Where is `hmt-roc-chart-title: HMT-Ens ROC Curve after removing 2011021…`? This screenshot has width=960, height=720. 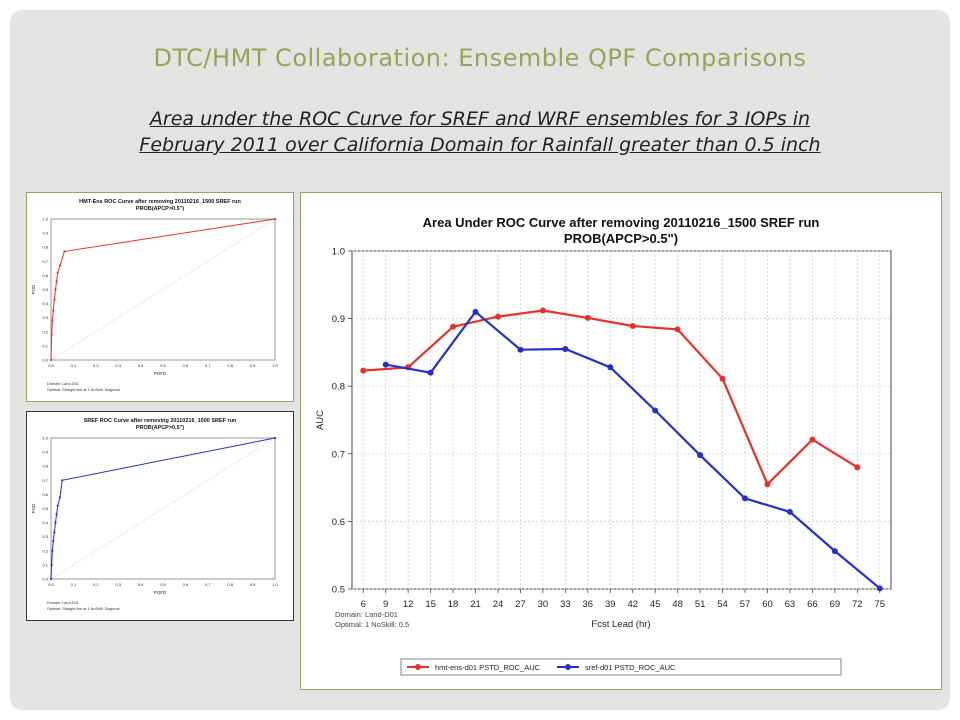 hmt-roc-chart-title: HMT-Ens ROC Curve after removing 2011021… is located at coordinates (160, 202).